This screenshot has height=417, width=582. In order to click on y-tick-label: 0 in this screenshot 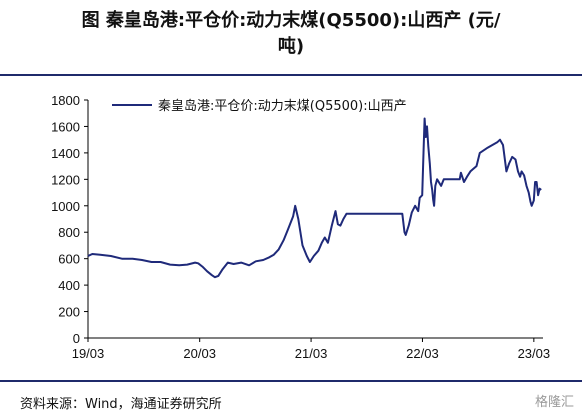, I will do `click(76, 338)`.